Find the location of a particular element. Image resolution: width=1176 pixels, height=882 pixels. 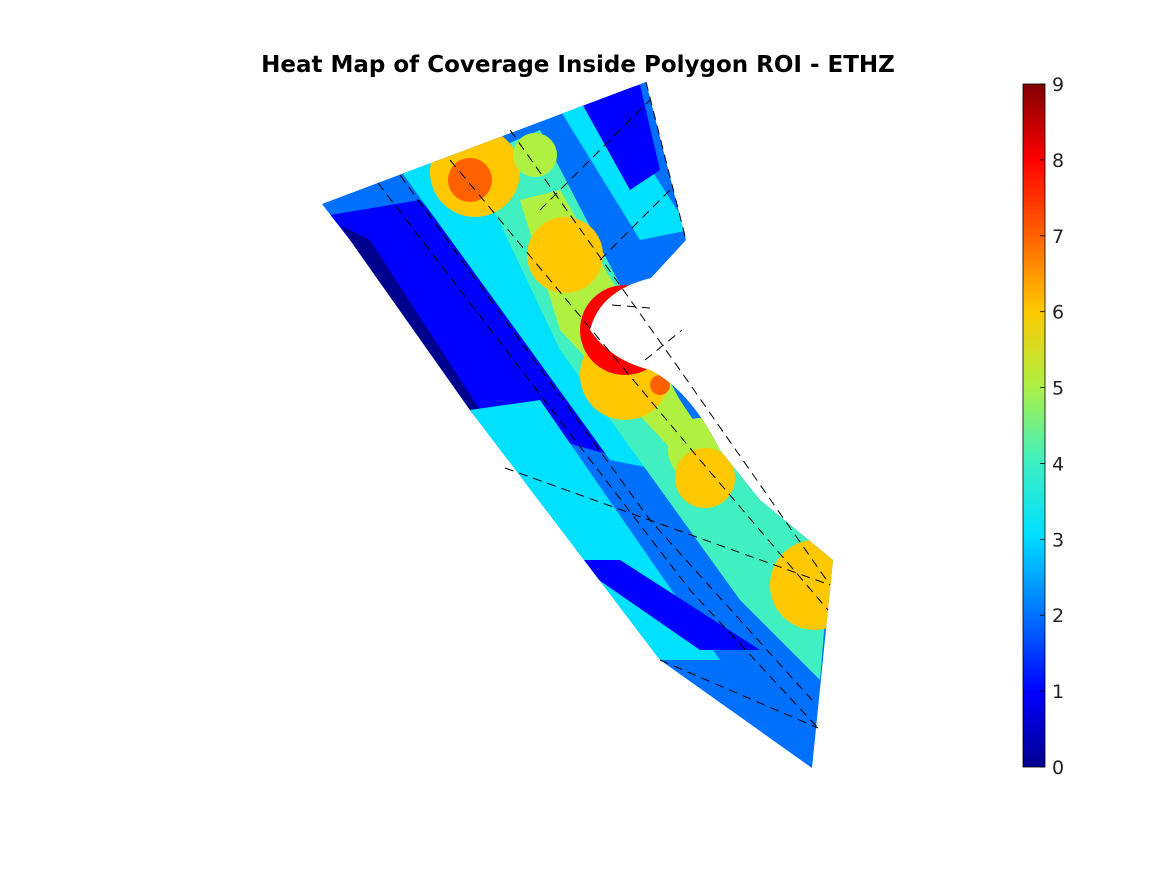

colorbar-tick-label: 6 is located at coordinates (1058, 313).